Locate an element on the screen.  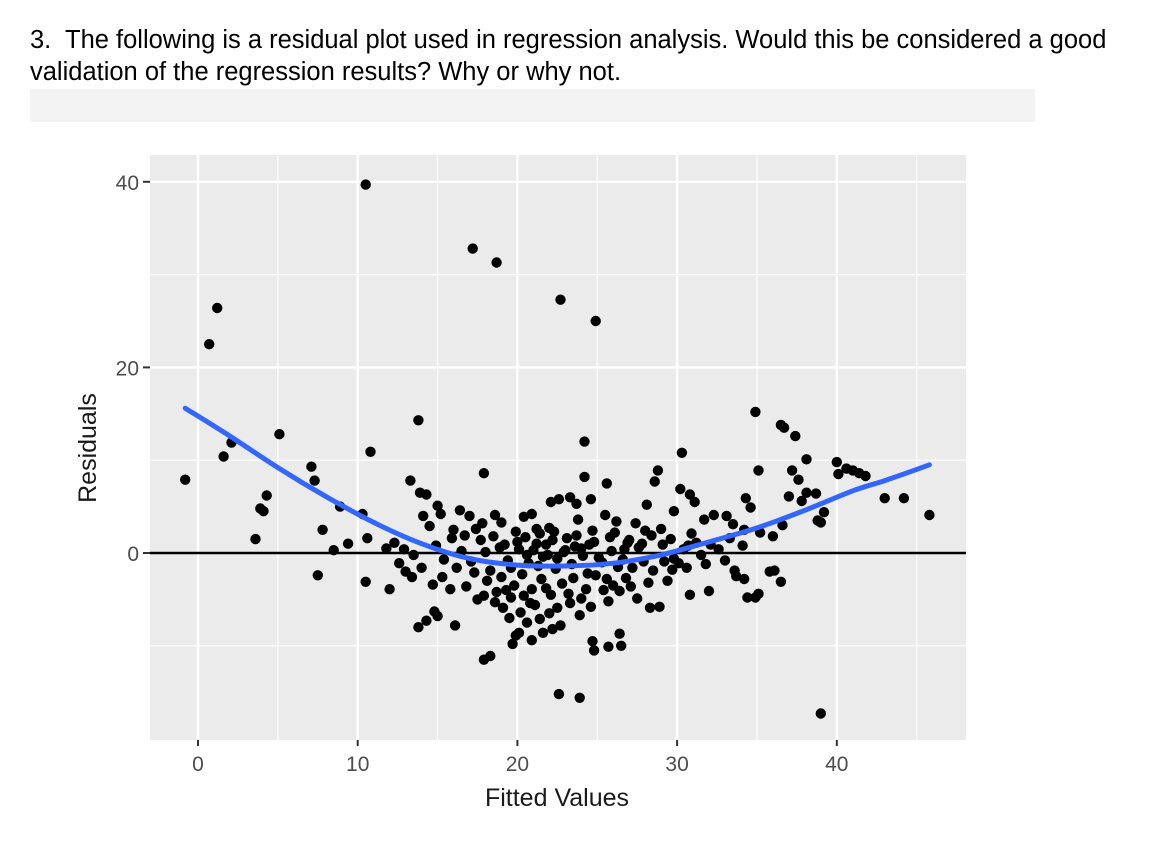
y-tick-label: 20 is located at coordinates (127, 368).